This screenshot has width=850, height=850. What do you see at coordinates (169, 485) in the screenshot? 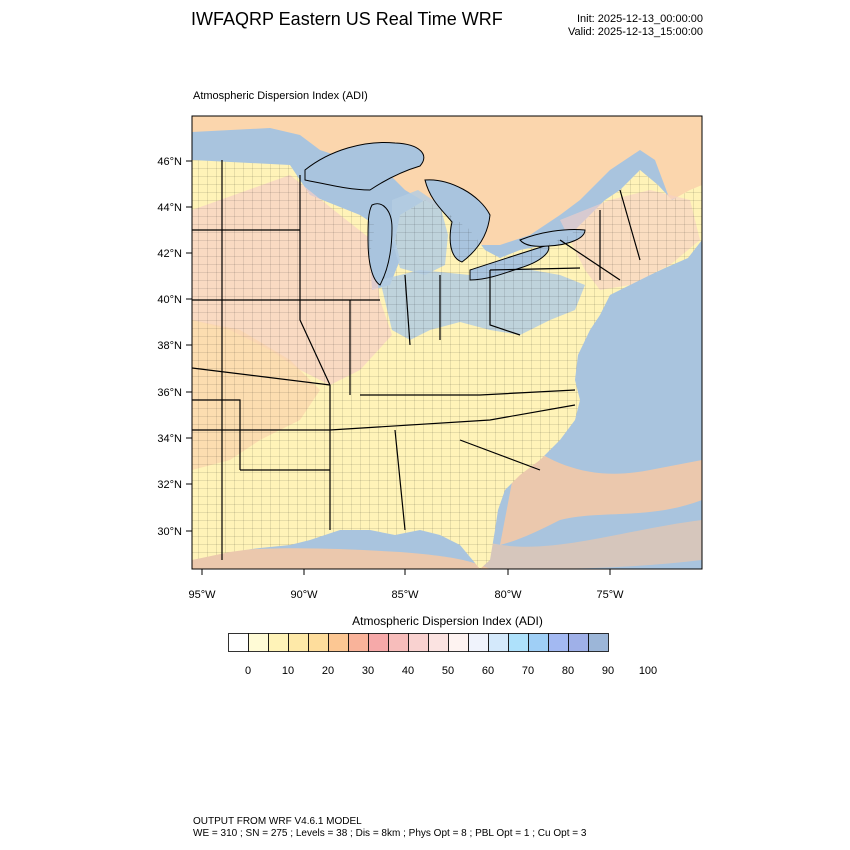
I see `lat-label: 32°N` at bounding box center [169, 485].